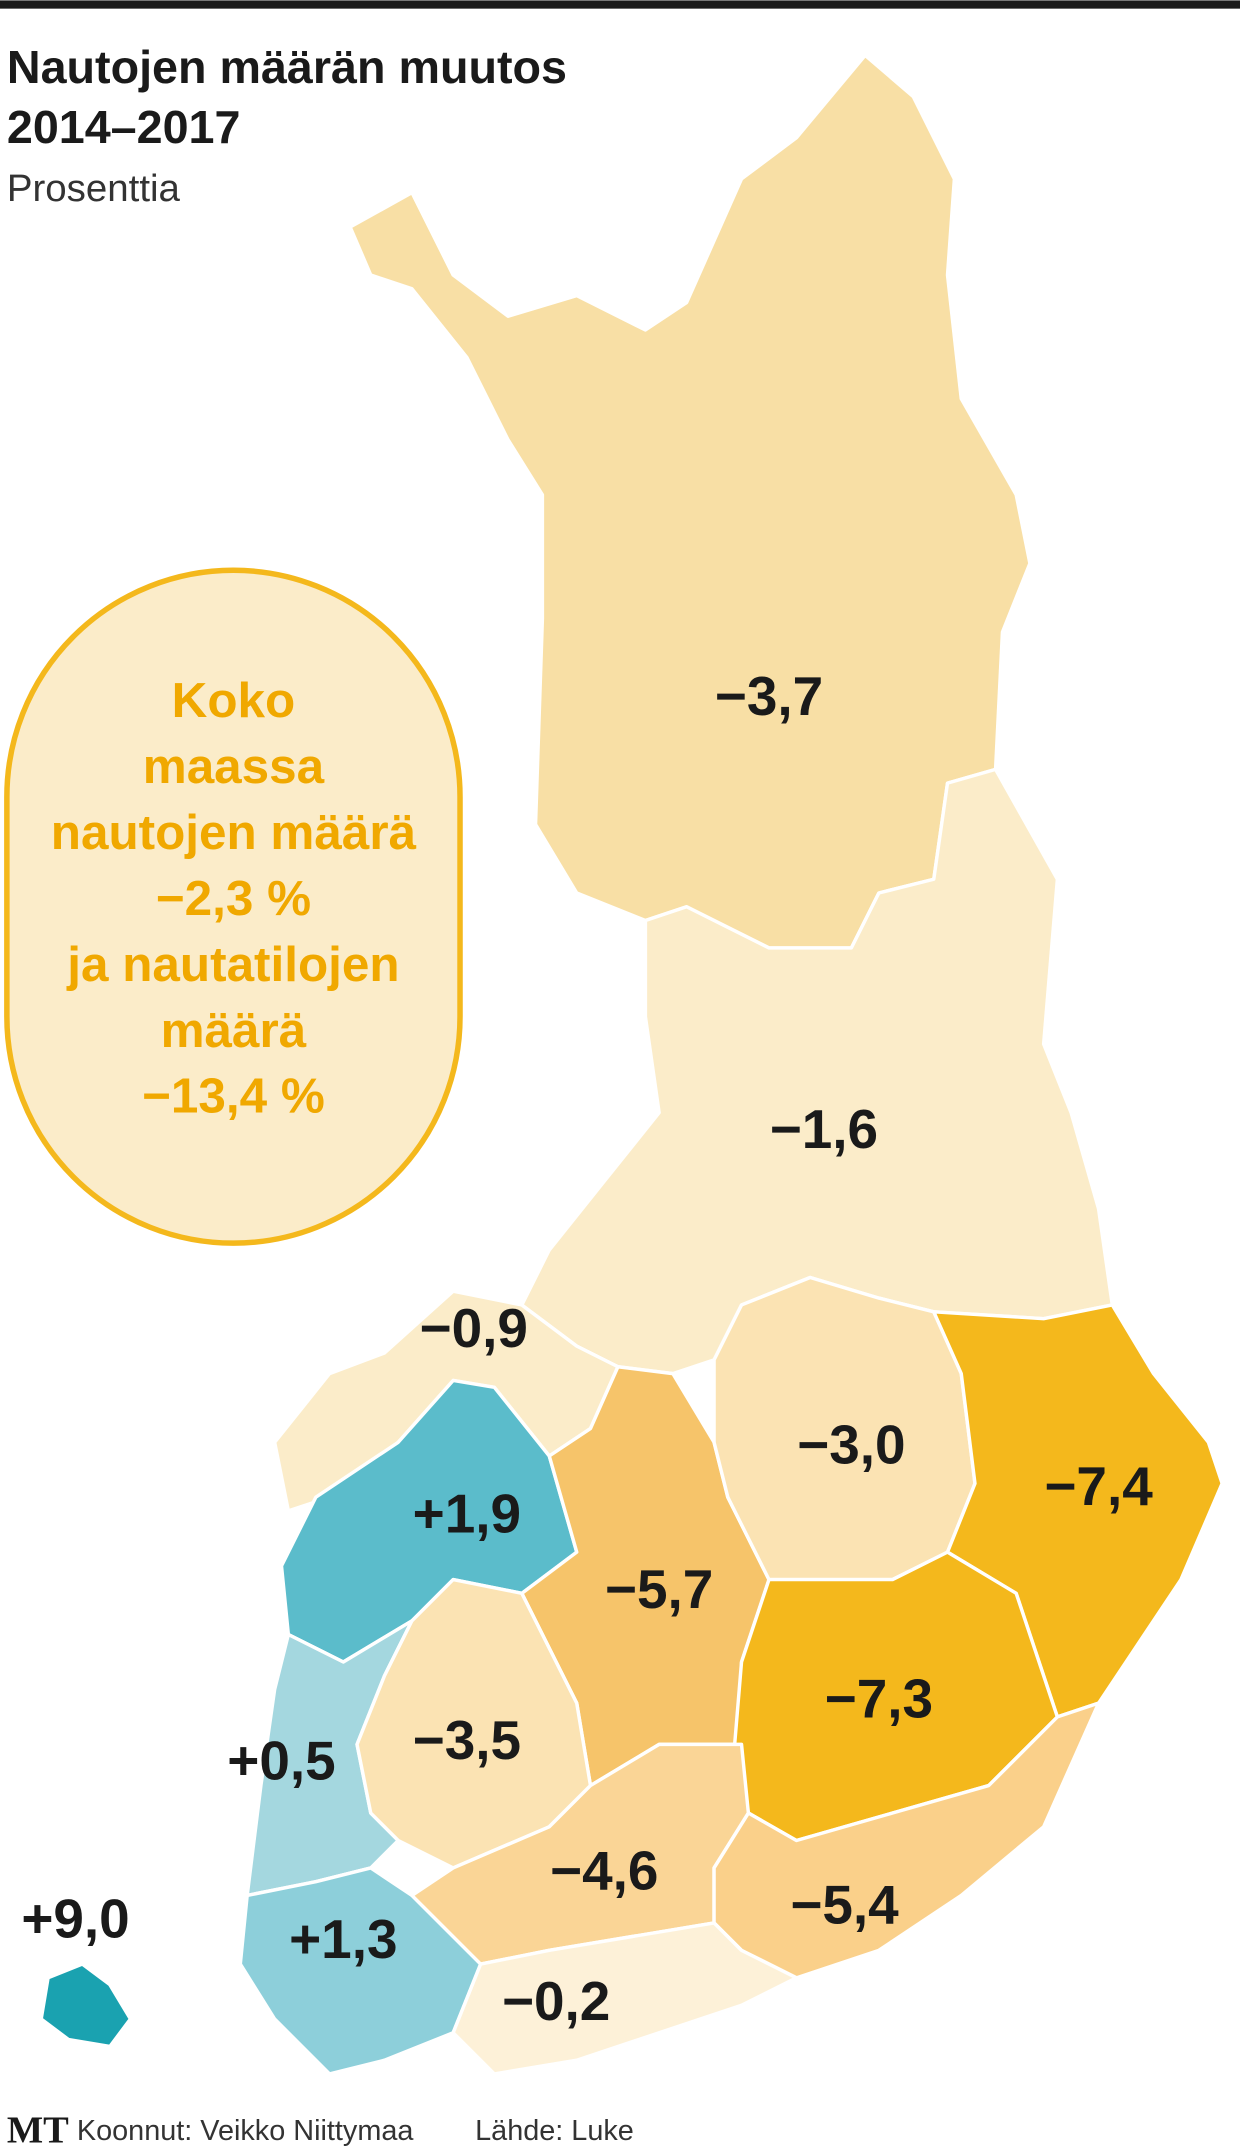 This screenshot has width=1240, height=2154. I want to click on footer: MT Koonnut: Veikko Niittymaa Lähde: Luke, so click(320, 2131).